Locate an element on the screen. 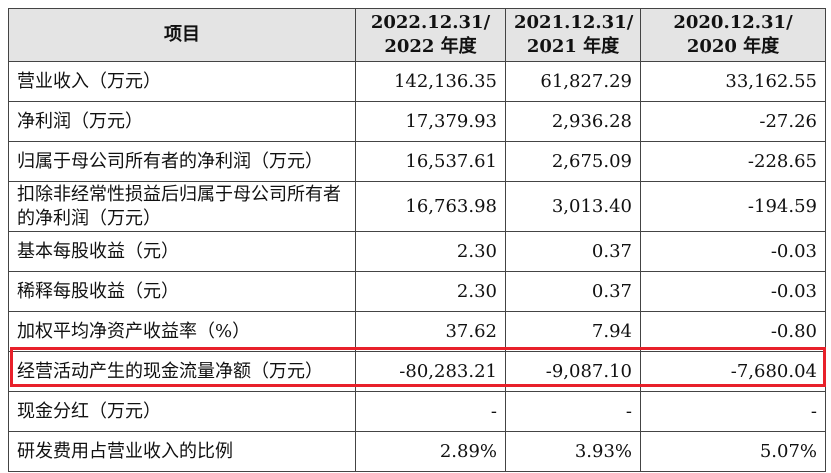 This screenshot has width=831, height=473. header-cell: 2020.12.31/2020 年度 is located at coordinates (733, 35).